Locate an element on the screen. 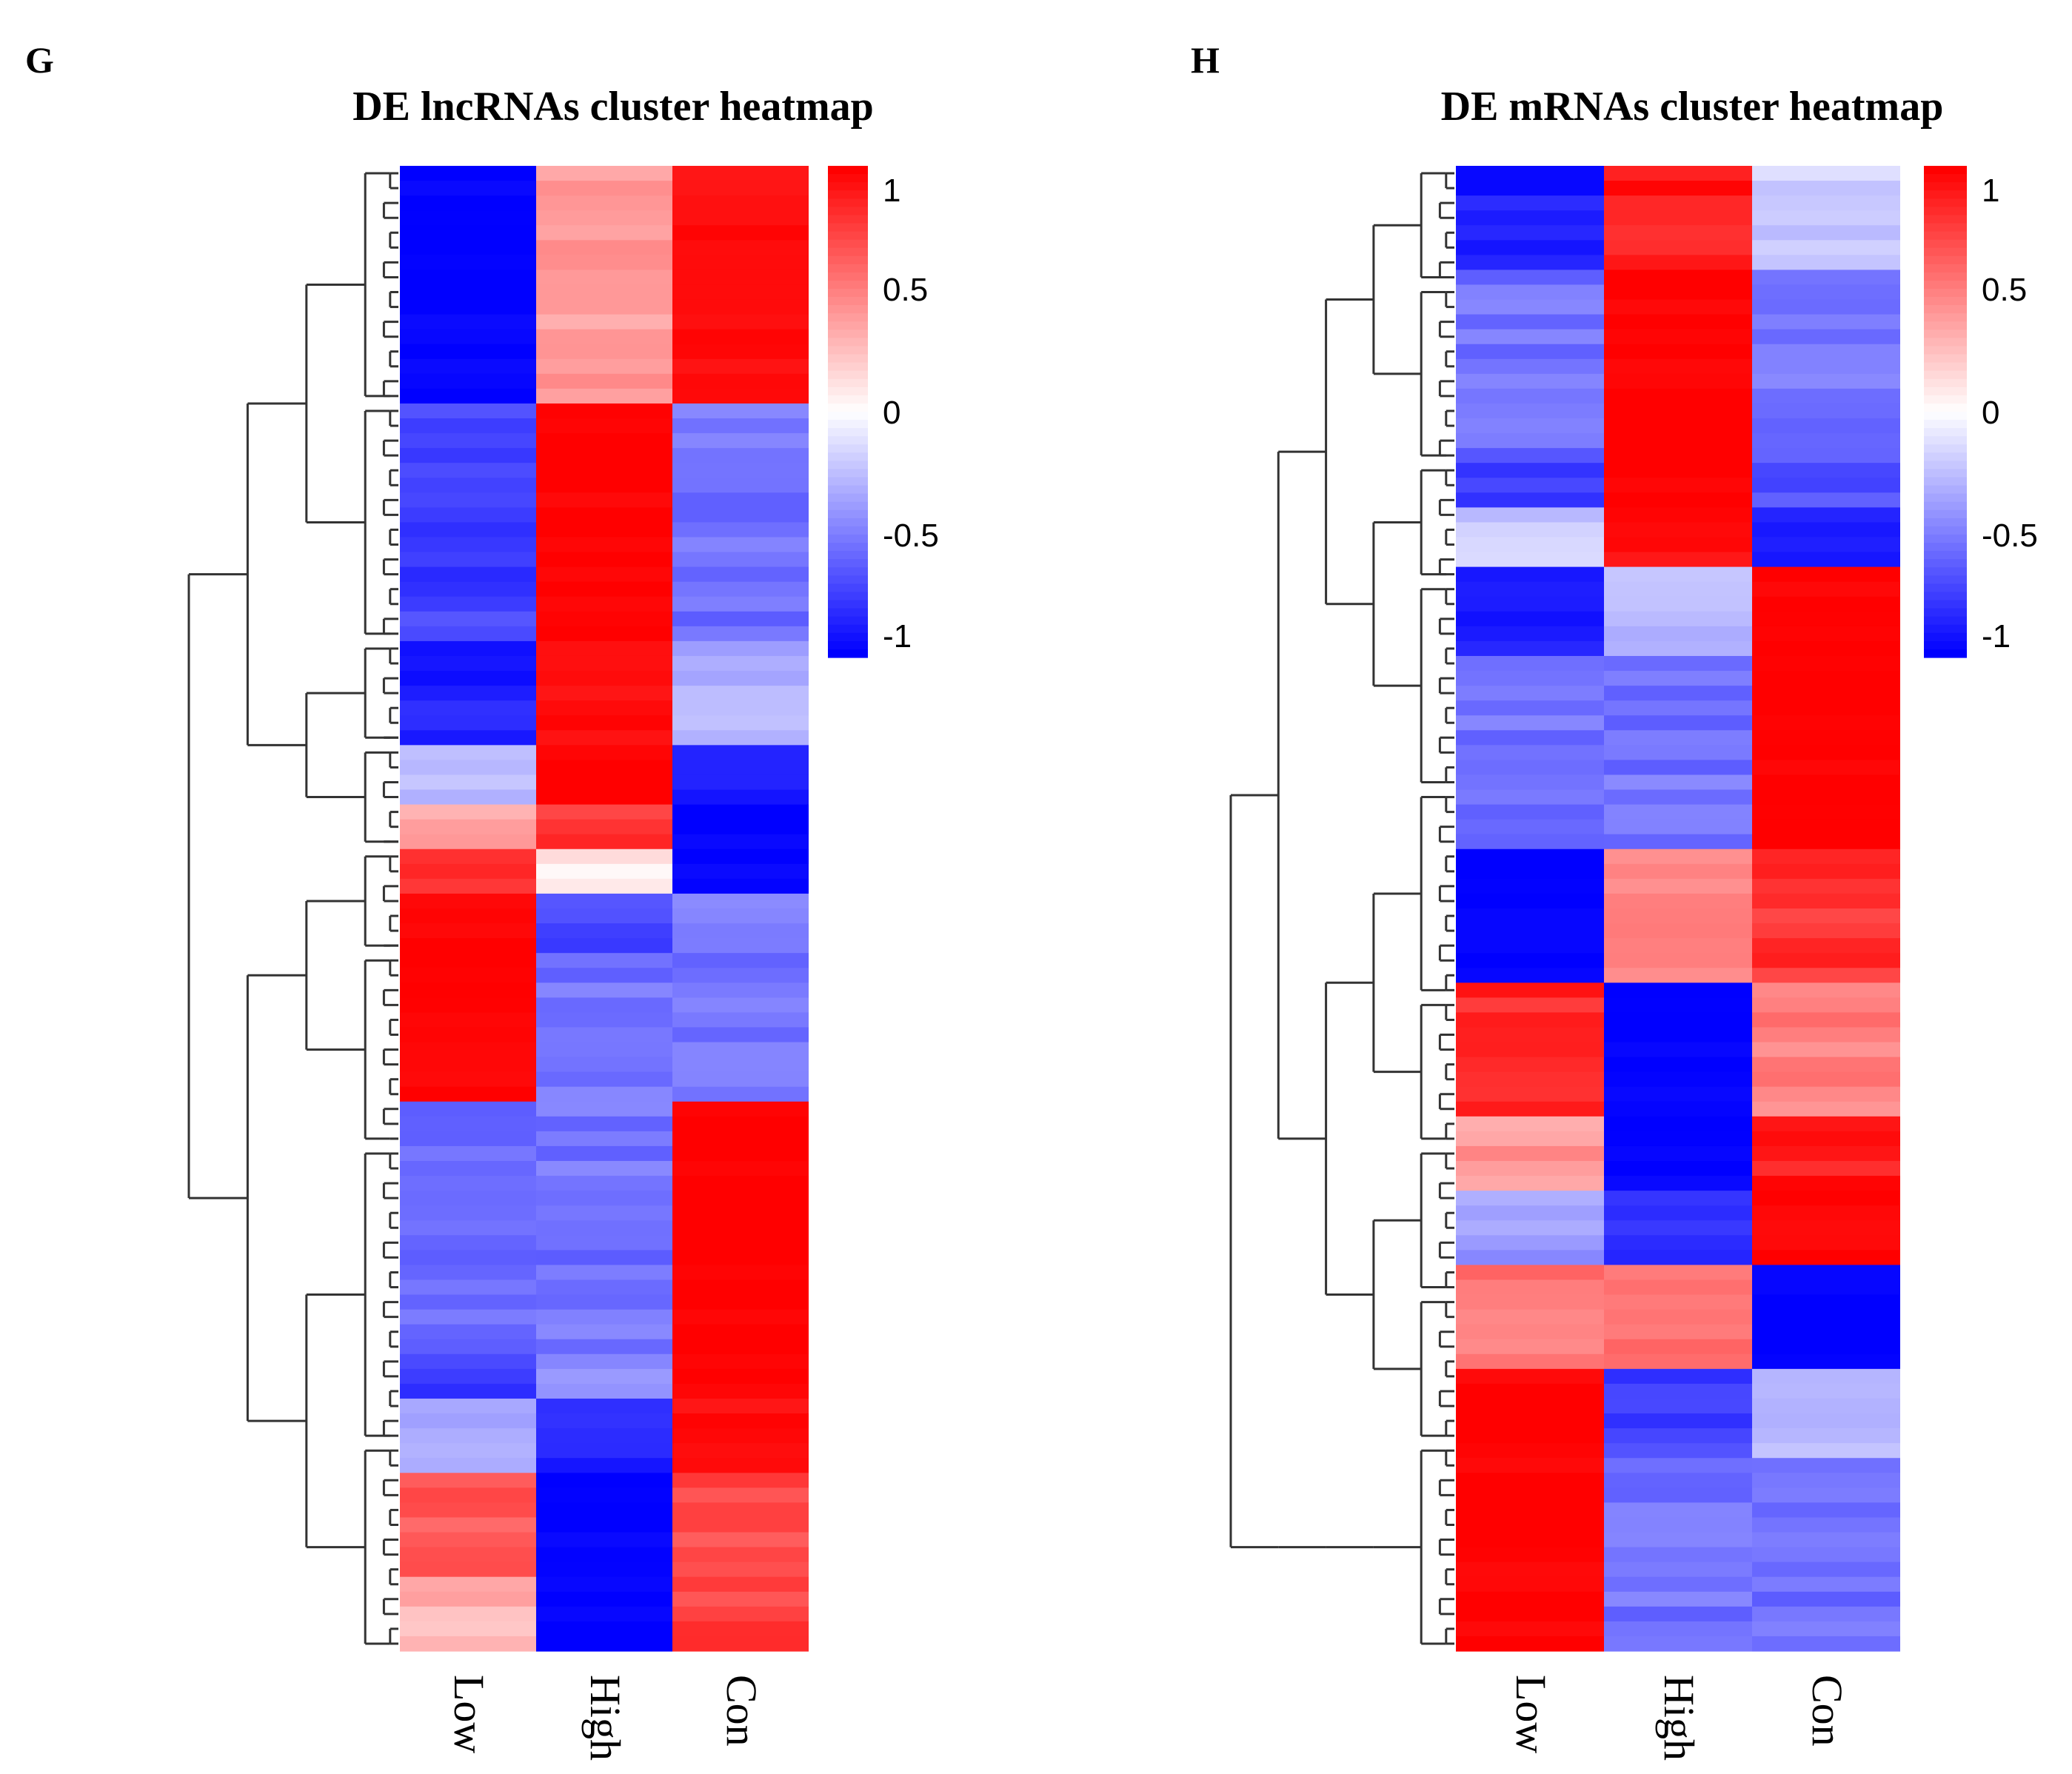 The width and height of the screenshot is (2072, 1774). panel-letter-g: G is located at coordinates (39, 60).